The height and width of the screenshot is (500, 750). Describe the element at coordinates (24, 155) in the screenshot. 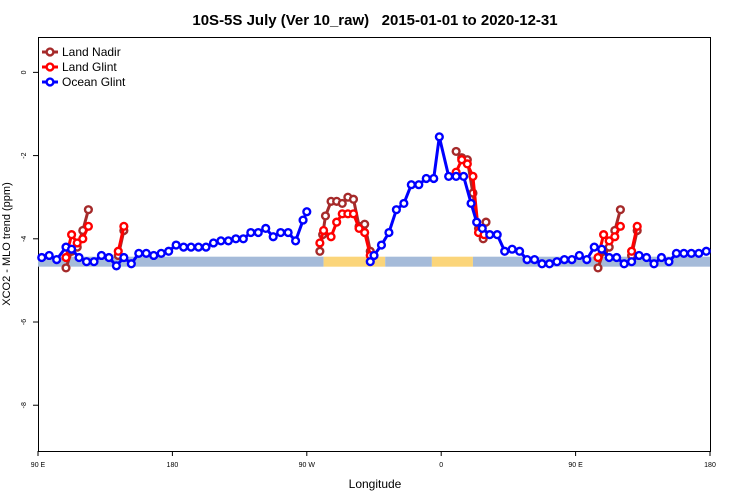

I see `y-tick-label-1: -2` at that location.